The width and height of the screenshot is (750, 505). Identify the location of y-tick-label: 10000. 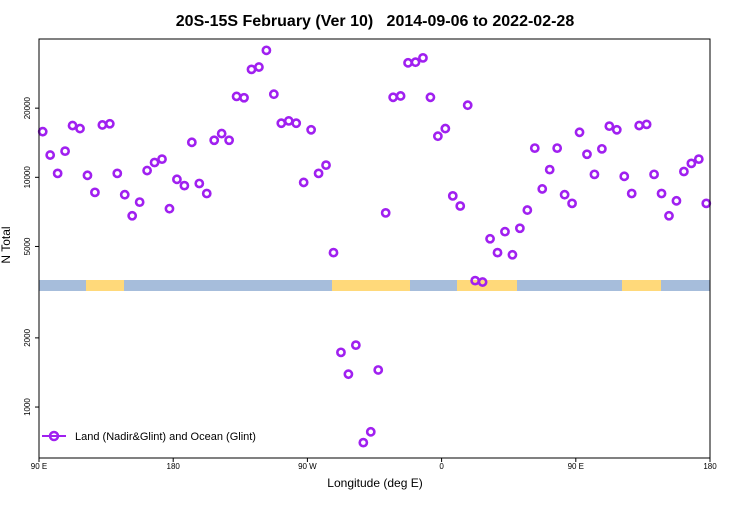
(27, 177).